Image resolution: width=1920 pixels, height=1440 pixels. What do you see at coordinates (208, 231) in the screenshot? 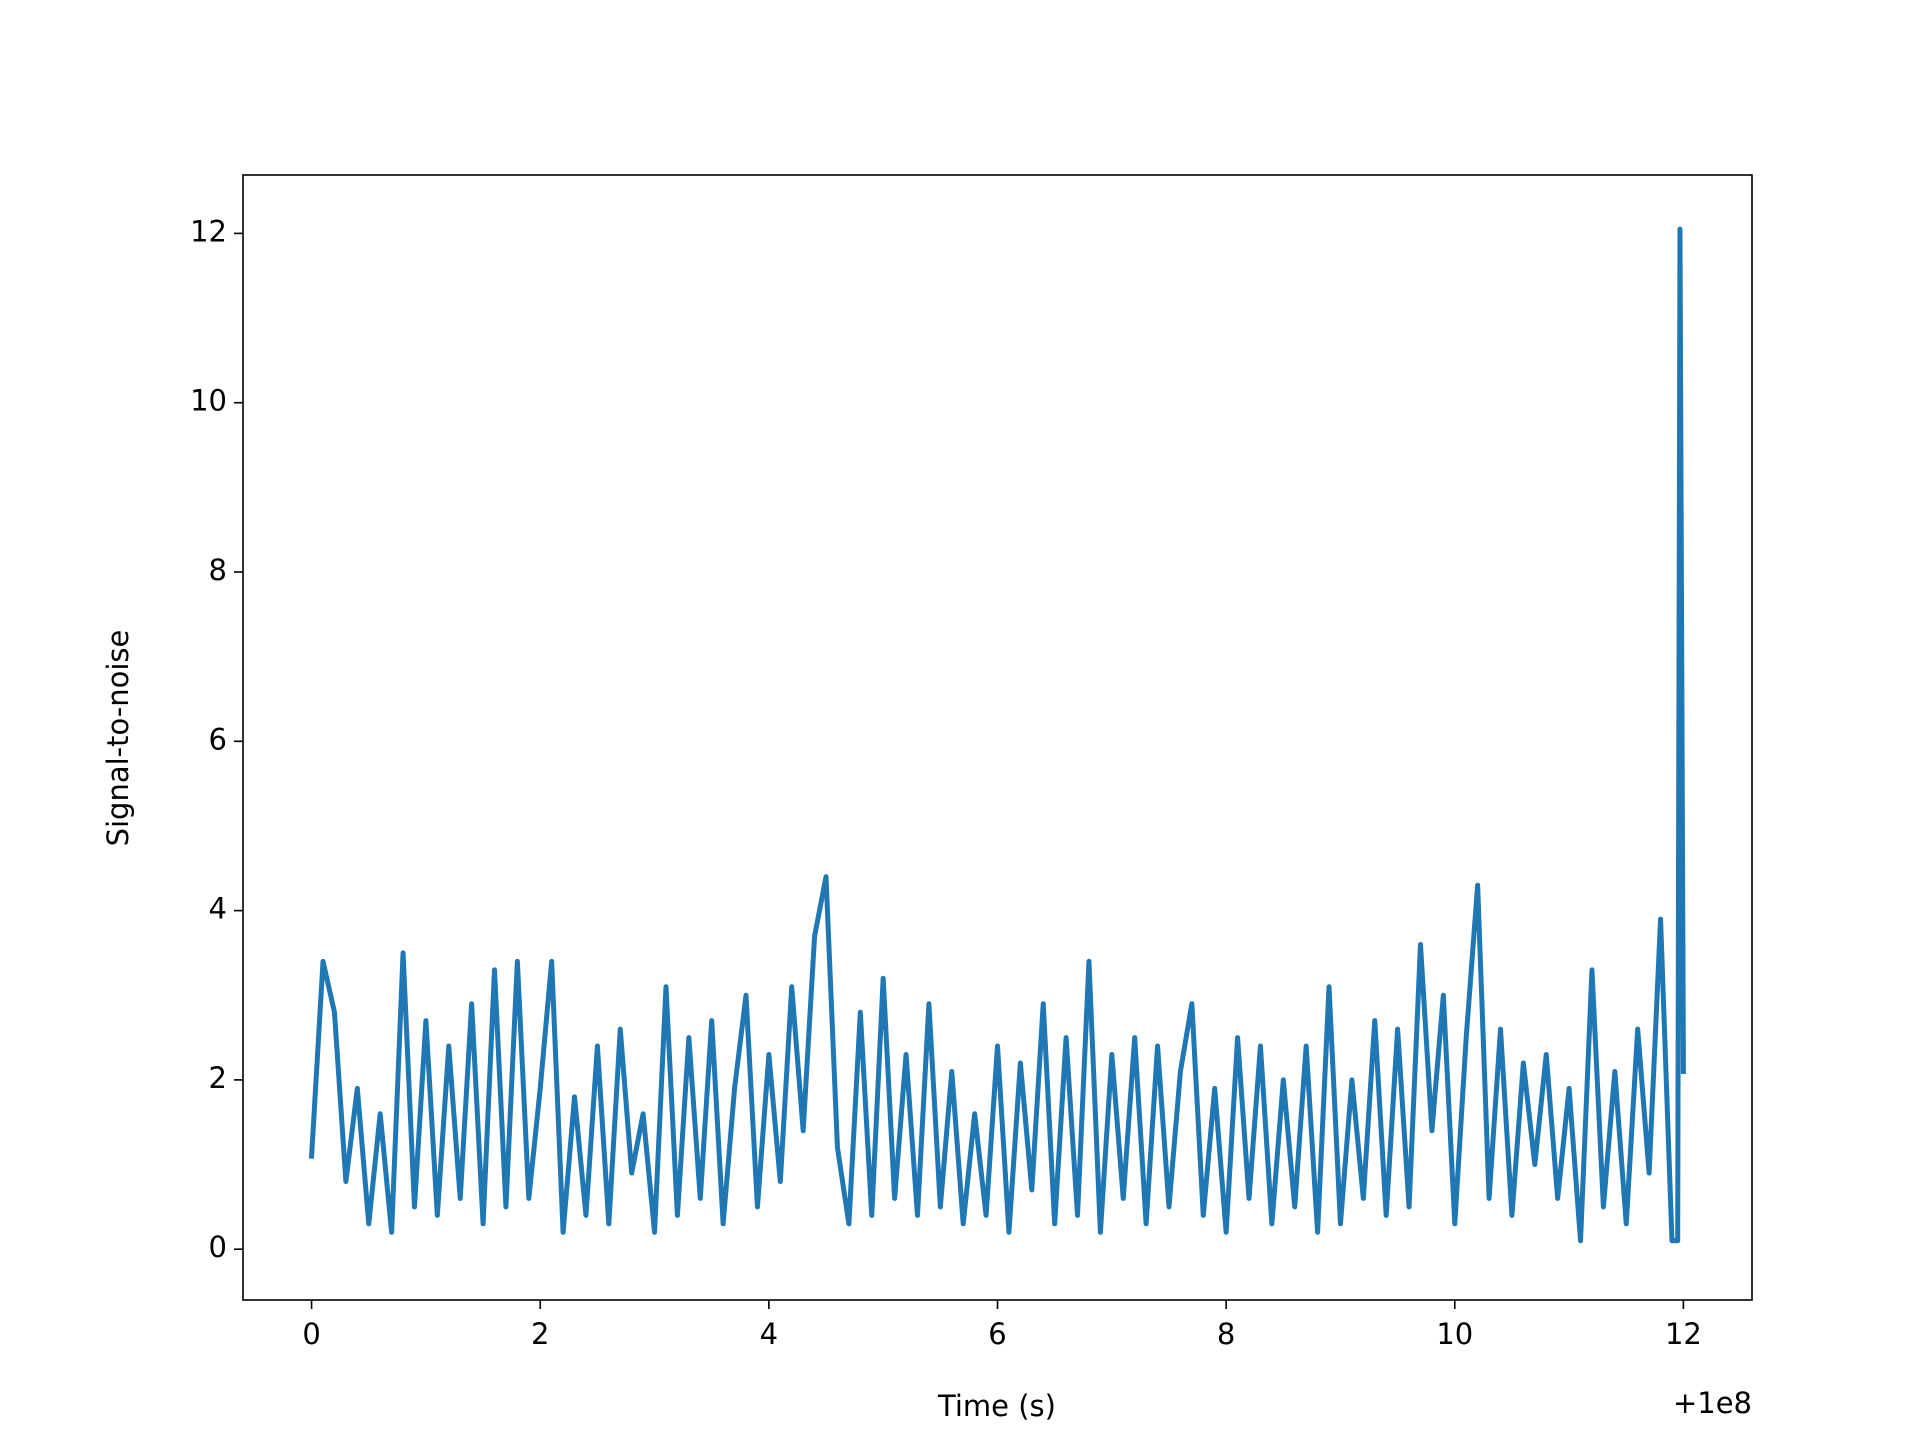
I see `y-tick-label: 12` at bounding box center [208, 231].